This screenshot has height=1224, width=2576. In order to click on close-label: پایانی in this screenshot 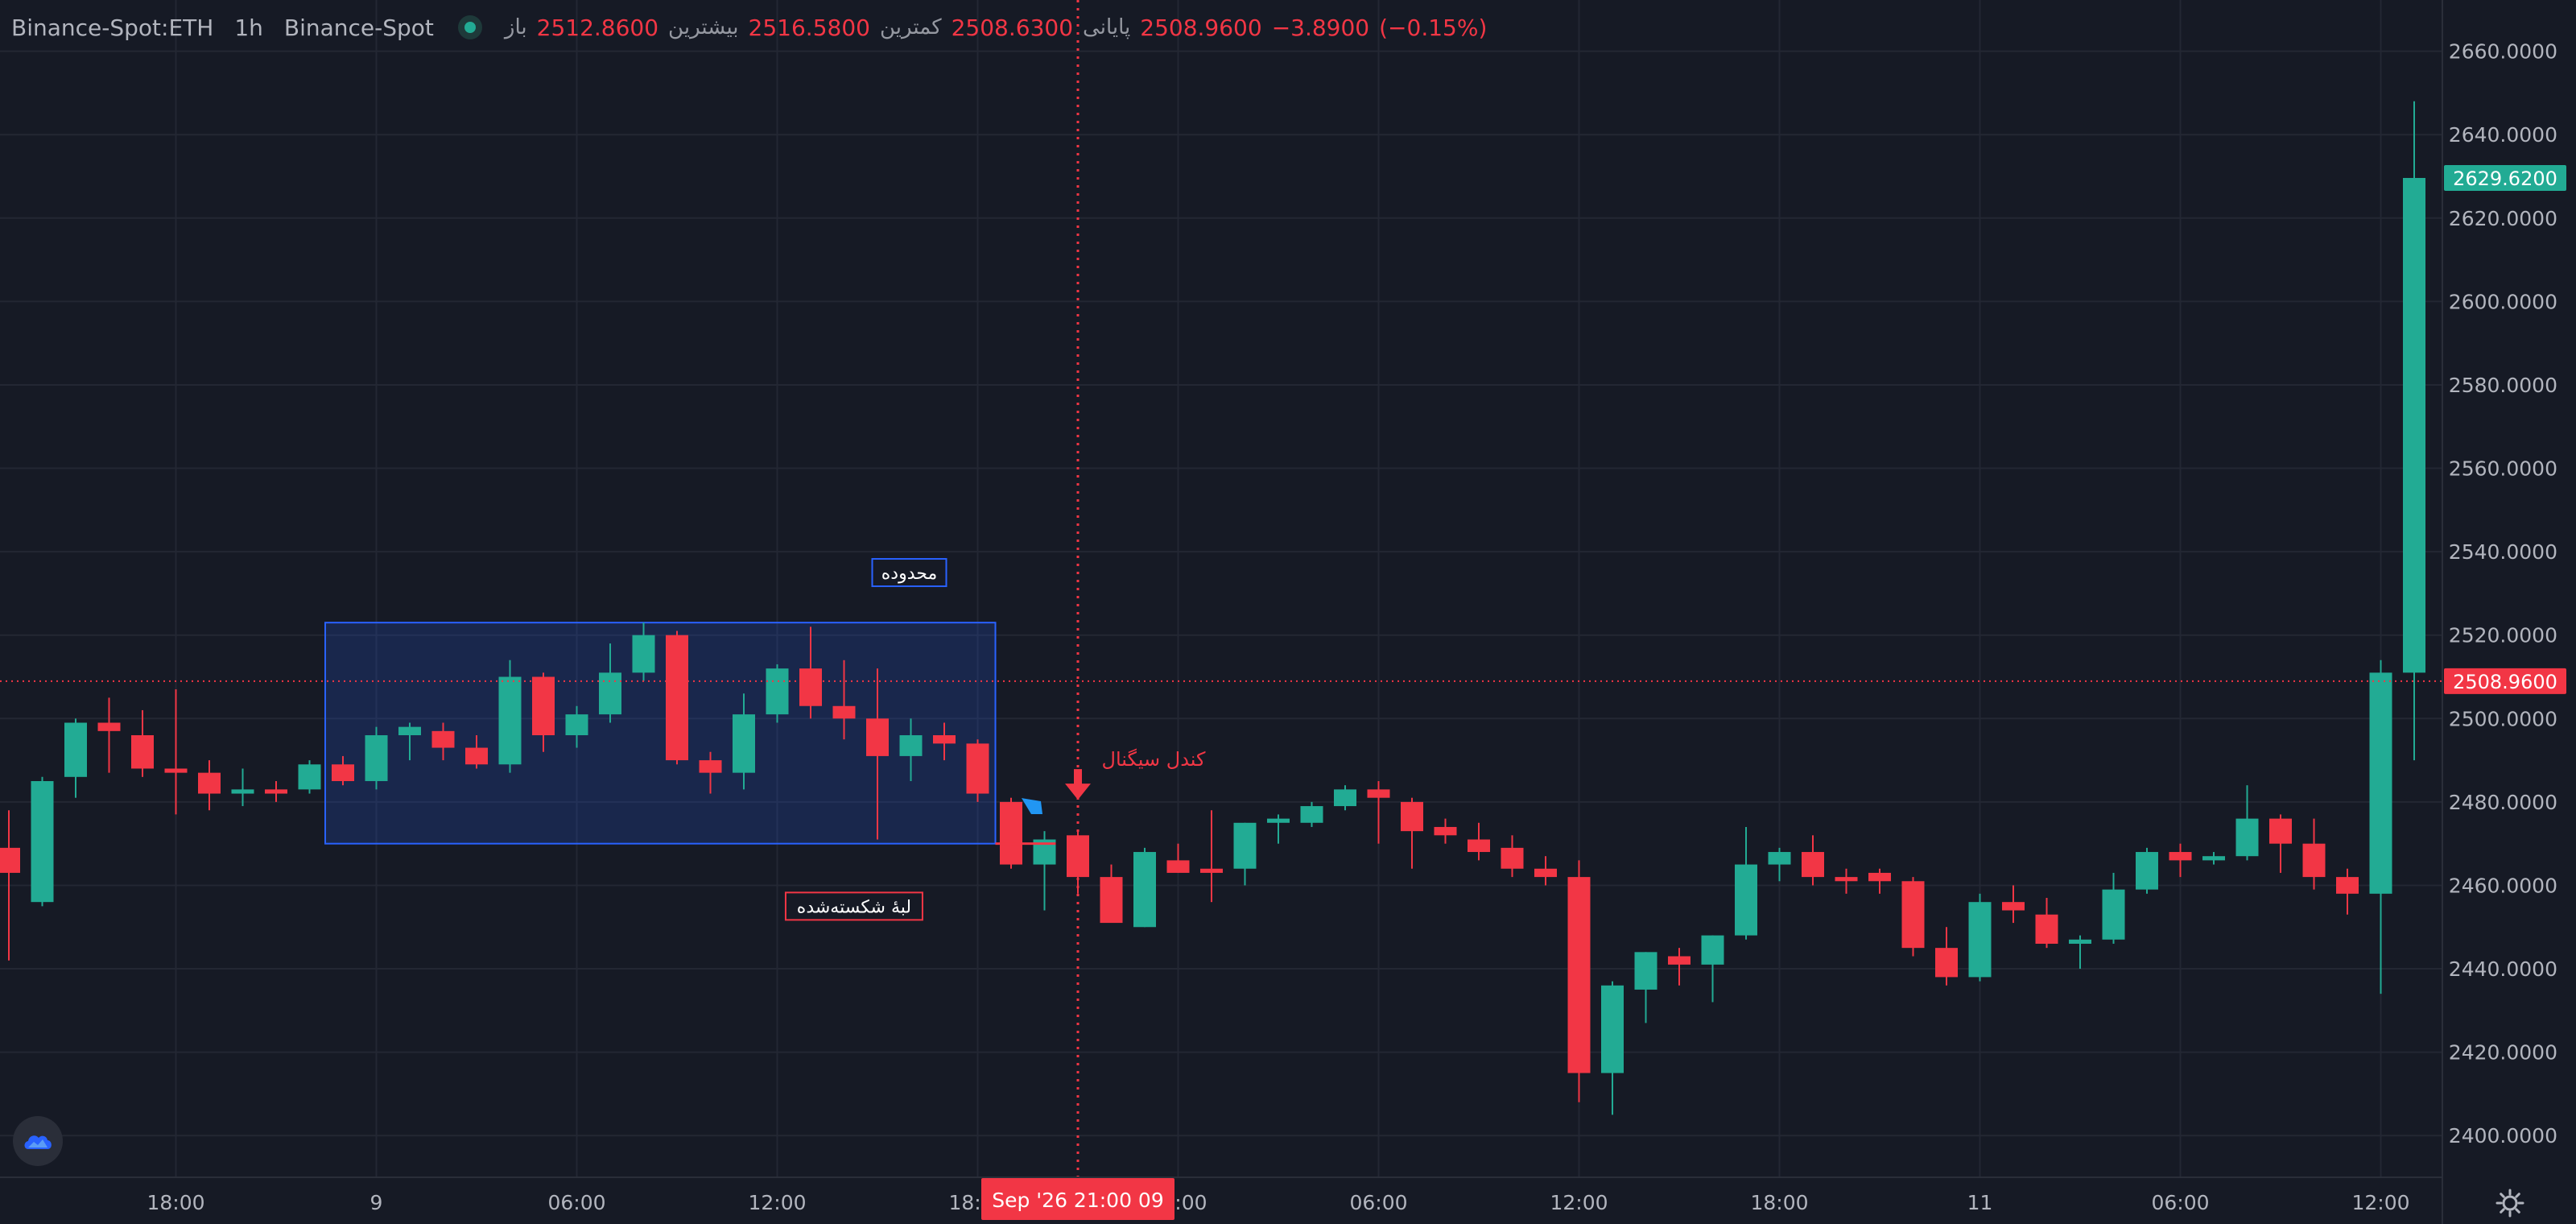, I will do `click(1107, 27)`.